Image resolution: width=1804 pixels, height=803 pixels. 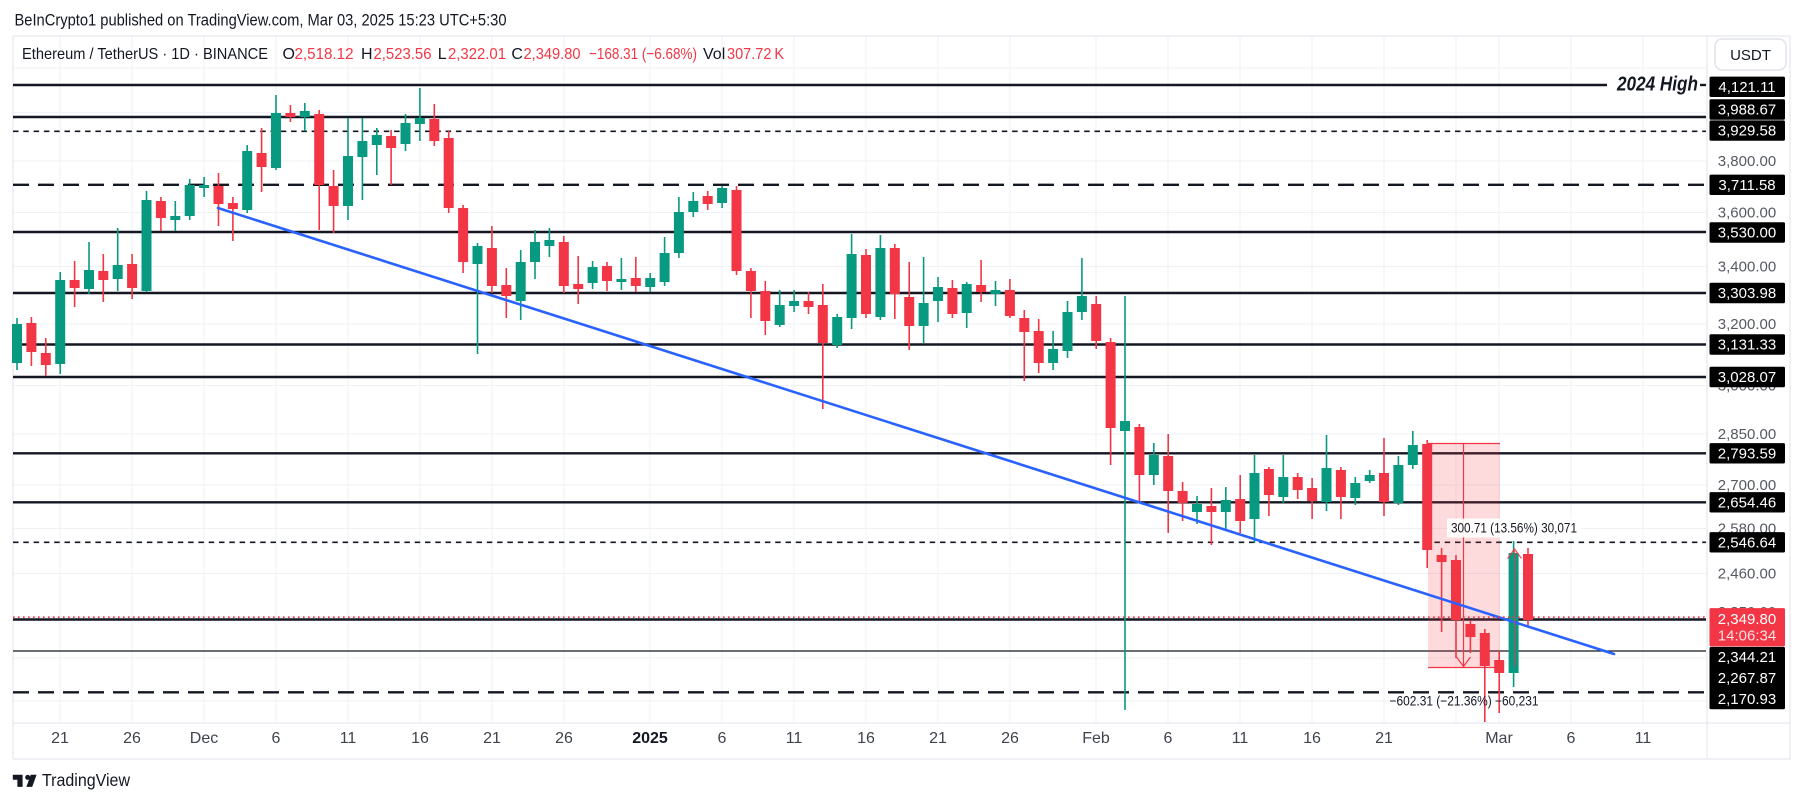 I want to click on svg-text: 307.72 K, so click(x=755, y=54).